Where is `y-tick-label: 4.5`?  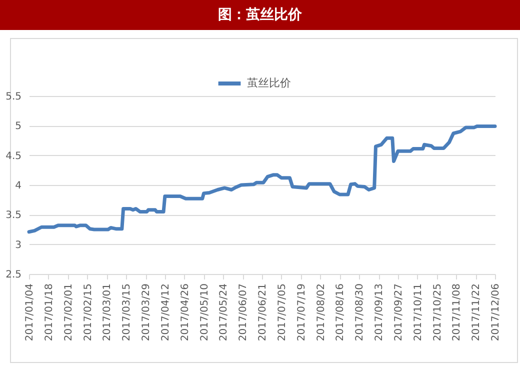 y-tick-label: 4.5 is located at coordinates (14, 156).